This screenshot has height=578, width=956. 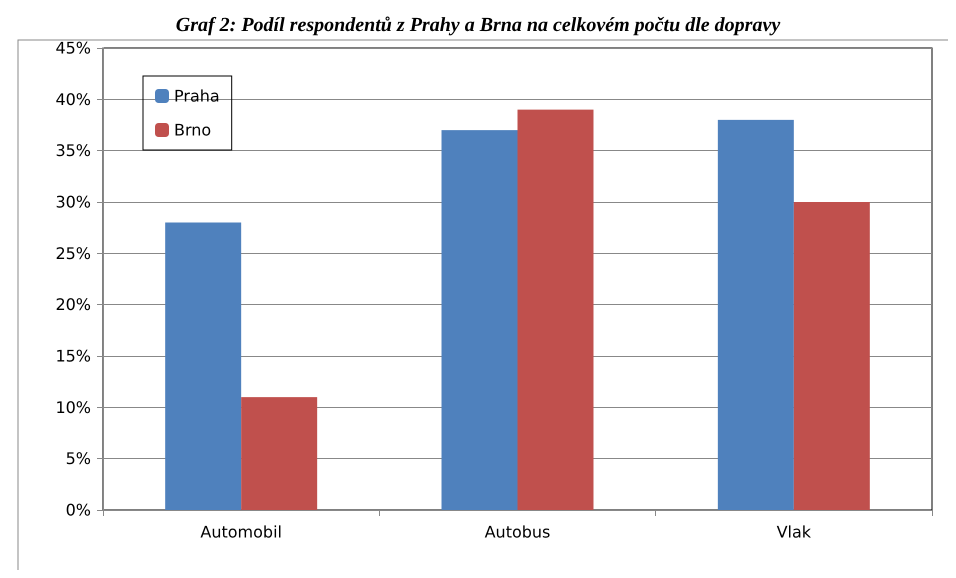 What do you see at coordinates (193, 130) in the screenshot?
I see `legend-label: Brno` at bounding box center [193, 130].